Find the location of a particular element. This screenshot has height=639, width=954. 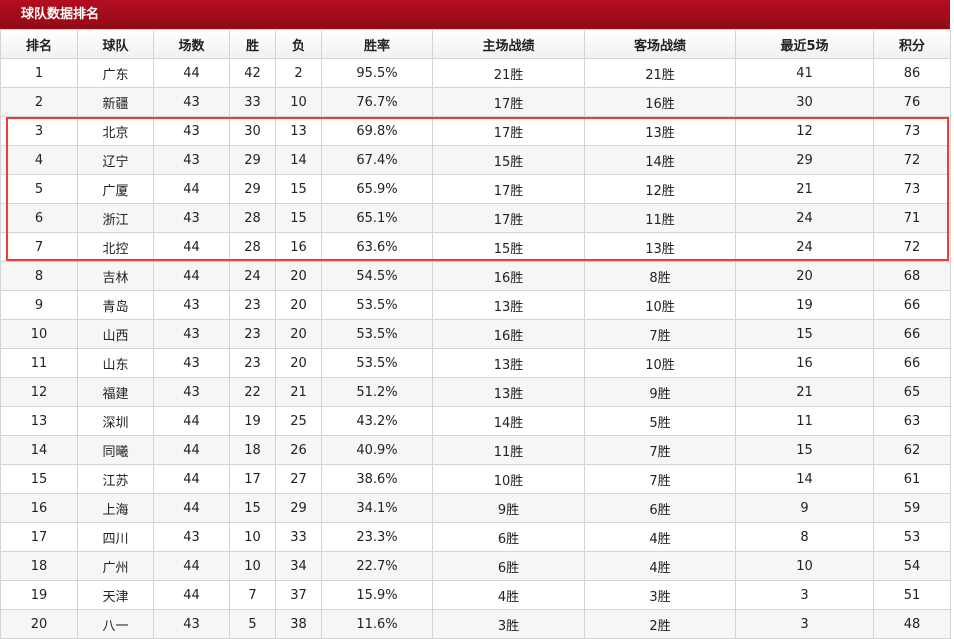

cell-away-record: 10胜 is located at coordinates (660, 363).